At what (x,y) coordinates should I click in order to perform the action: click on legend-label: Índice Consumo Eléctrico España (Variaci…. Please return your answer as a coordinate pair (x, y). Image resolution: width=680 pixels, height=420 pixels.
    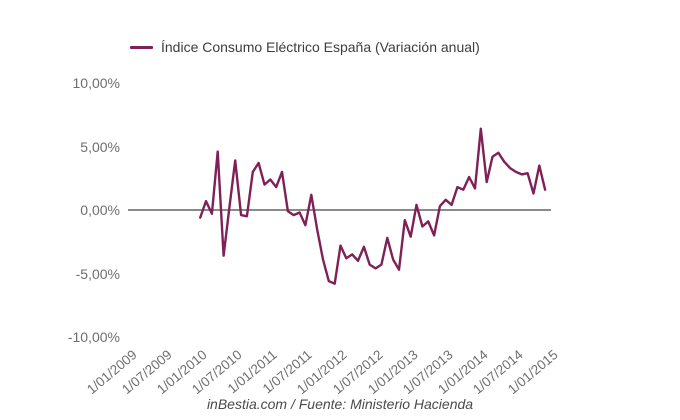
    Looking at the image, I should click on (320, 47).